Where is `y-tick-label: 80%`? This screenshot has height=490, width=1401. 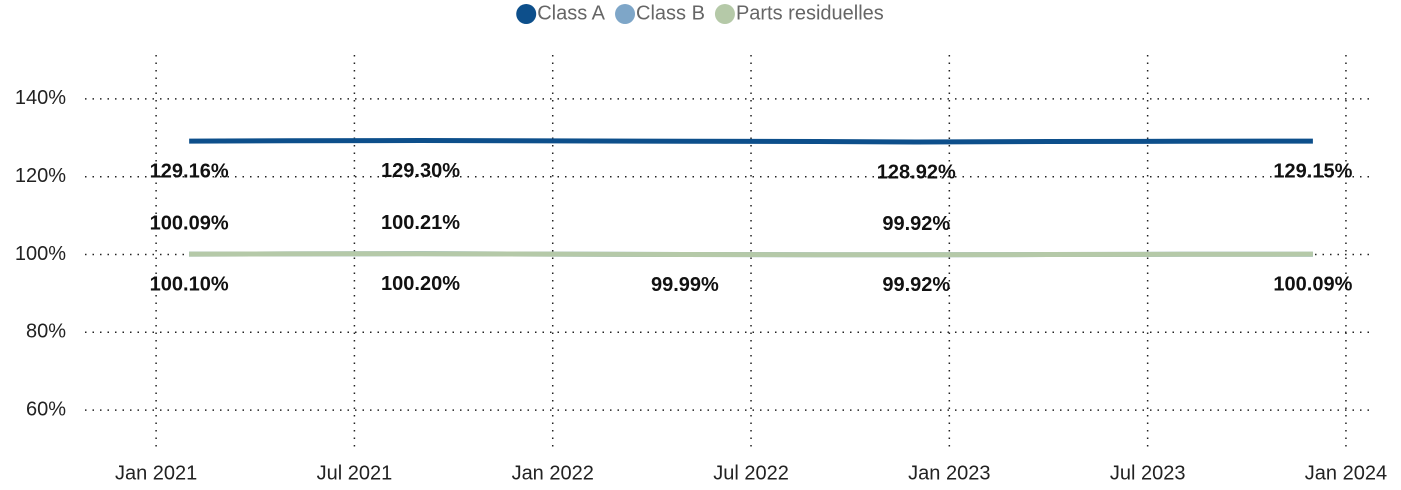
y-tick-label: 80% is located at coordinates (46, 332).